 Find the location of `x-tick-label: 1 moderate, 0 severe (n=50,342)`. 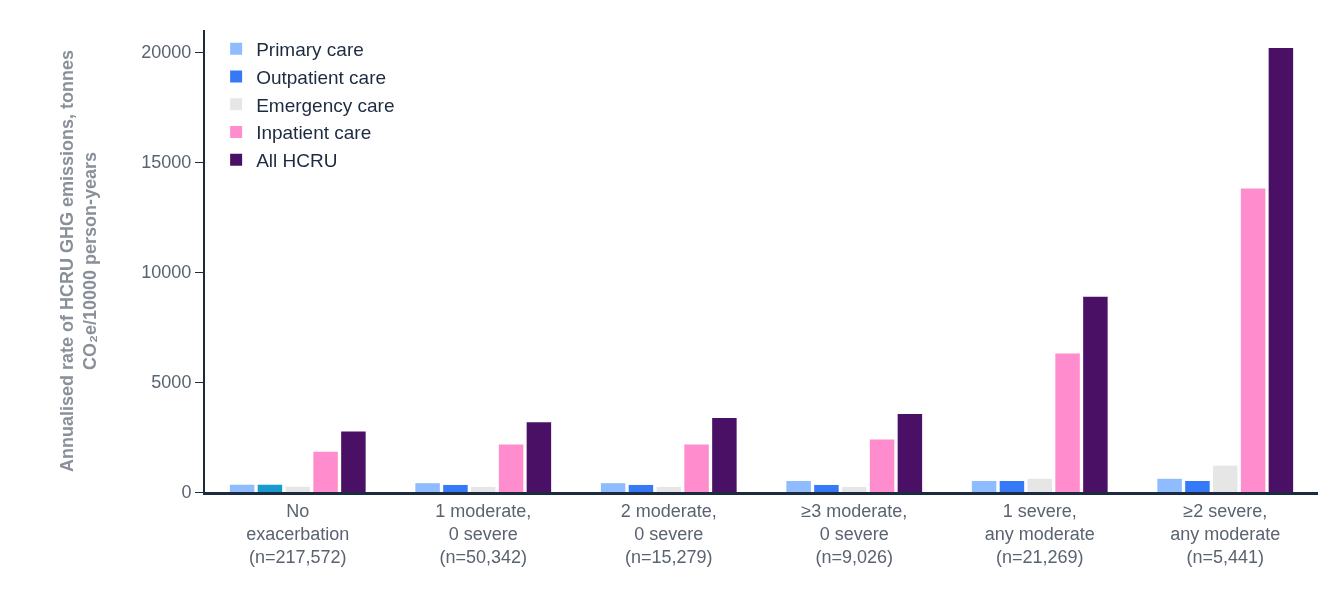

x-tick-label: 1 moderate, 0 severe (n=50,342) is located at coordinates (483, 534).